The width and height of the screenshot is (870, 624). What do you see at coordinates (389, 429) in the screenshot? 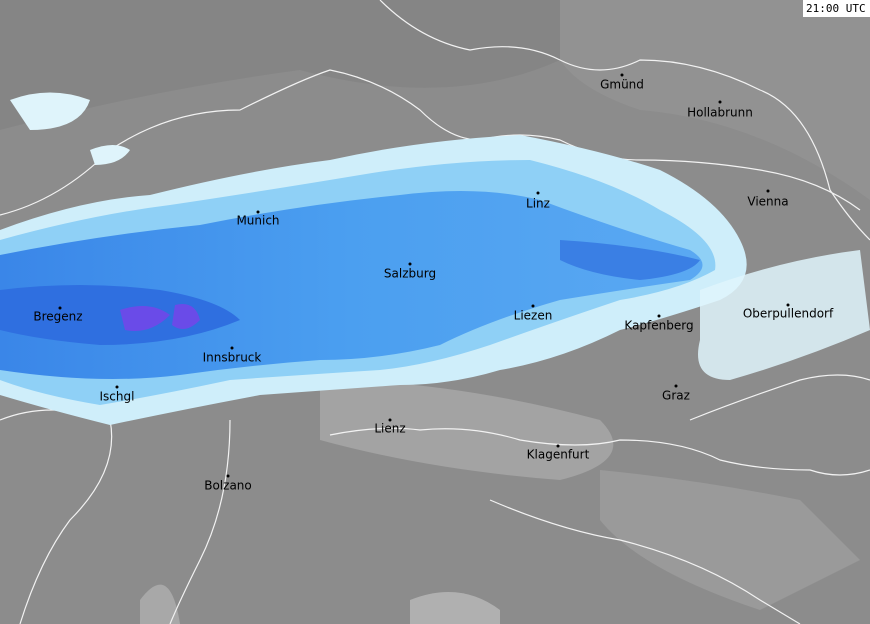
I see `city-label: Lienz` at bounding box center [389, 429].